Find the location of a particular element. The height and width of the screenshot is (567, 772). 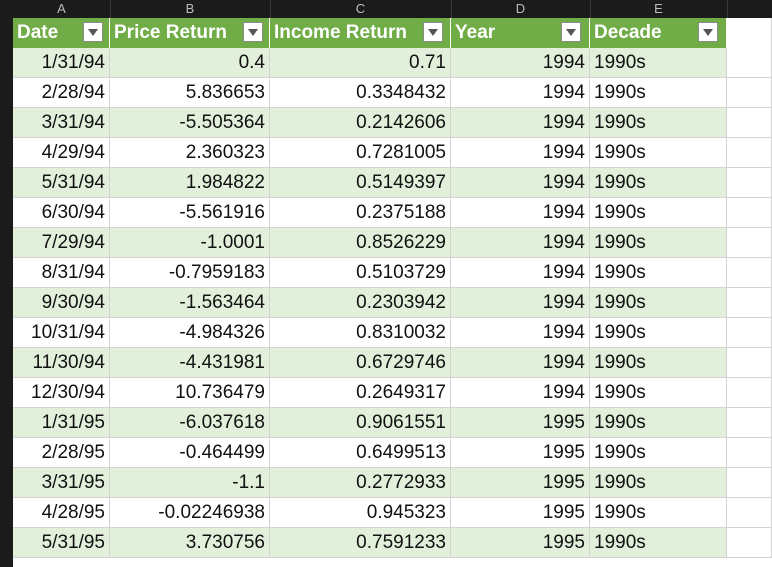

cell-income-return: 0.8526229 is located at coordinates (360, 243).